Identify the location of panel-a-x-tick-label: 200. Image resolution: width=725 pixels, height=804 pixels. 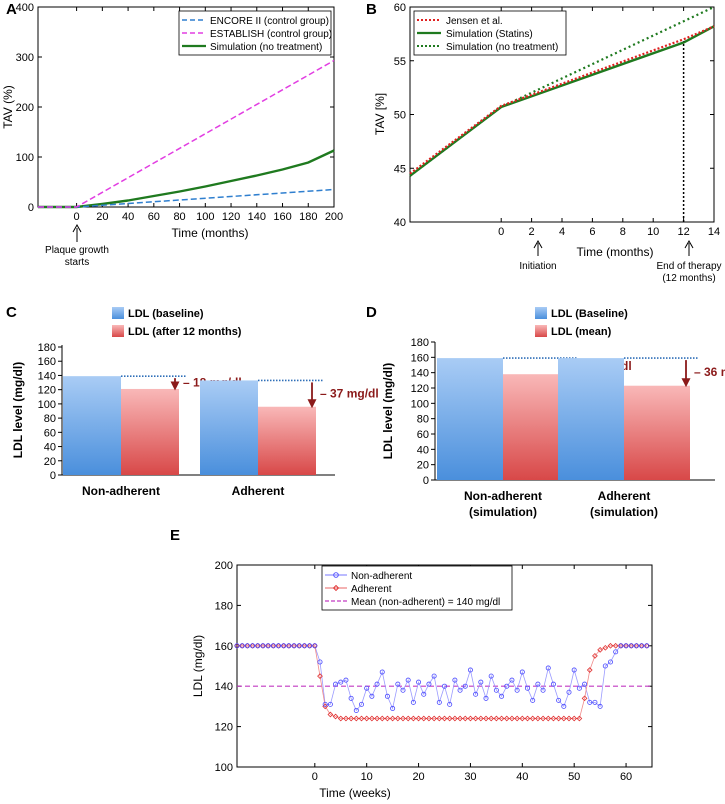
(334, 217).